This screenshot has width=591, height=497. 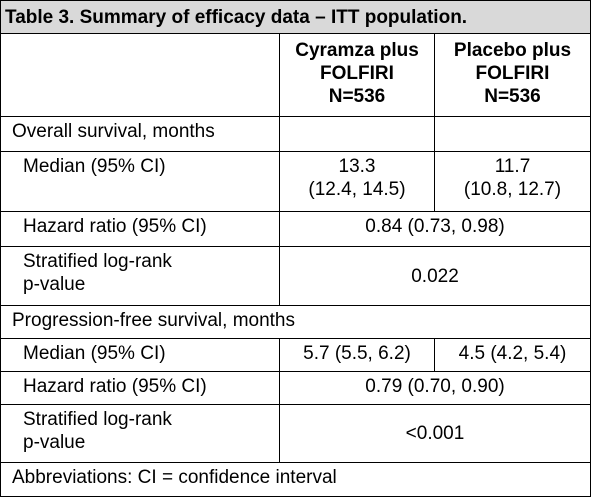 What do you see at coordinates (113, 131) in the screenshot?
I see `os-section-label: Overall survival, months` at bounding box center [113, 131].